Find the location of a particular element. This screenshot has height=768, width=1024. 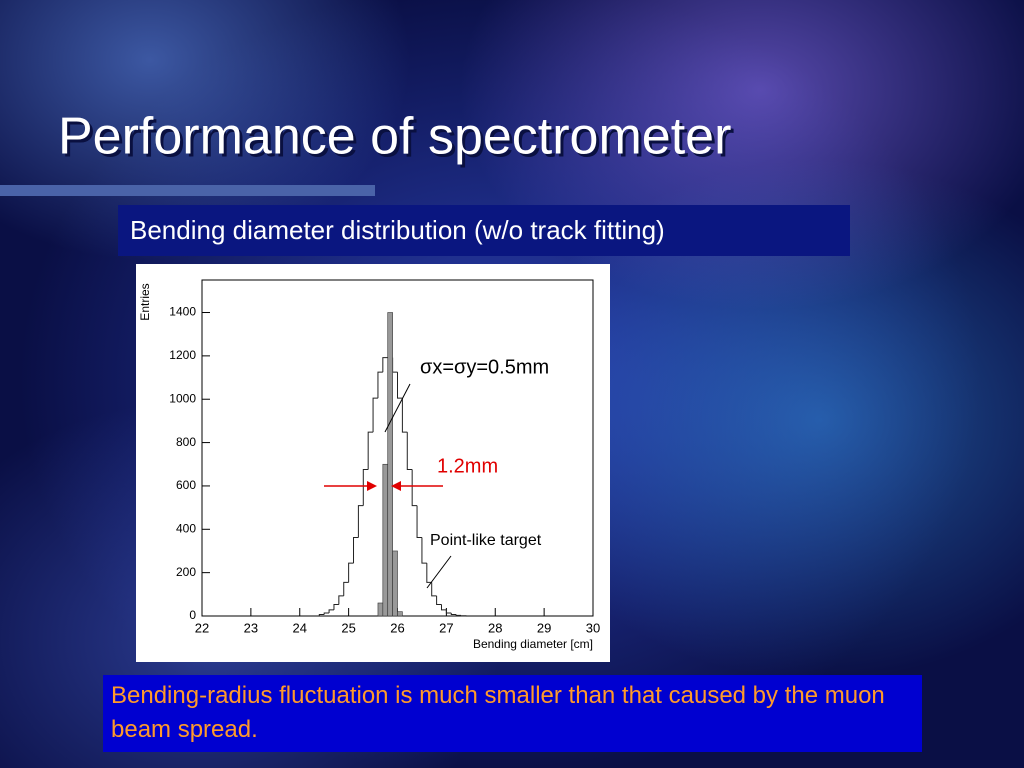

y-tick-label: 1200 is located at coordinates (182, 355).